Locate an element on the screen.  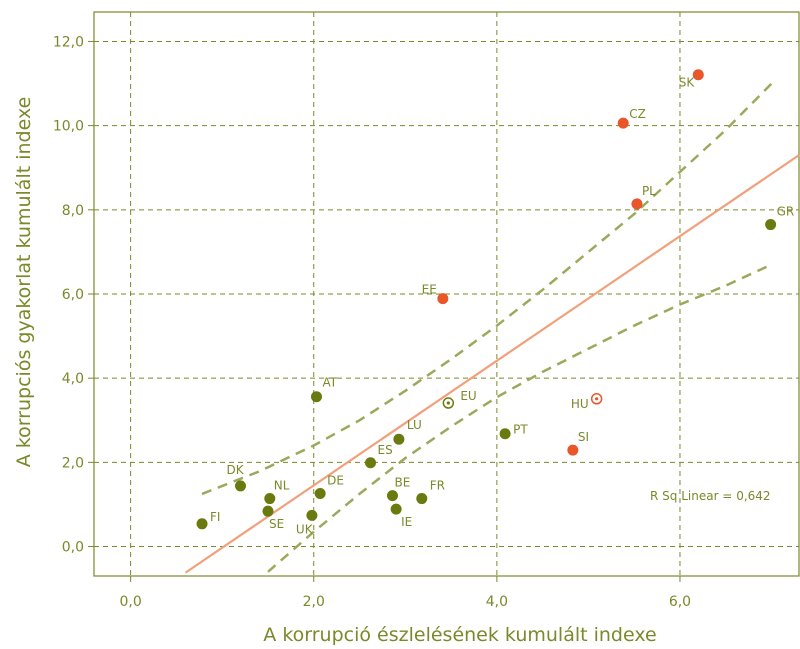
data-point-se is located at coordinates (268, 511).